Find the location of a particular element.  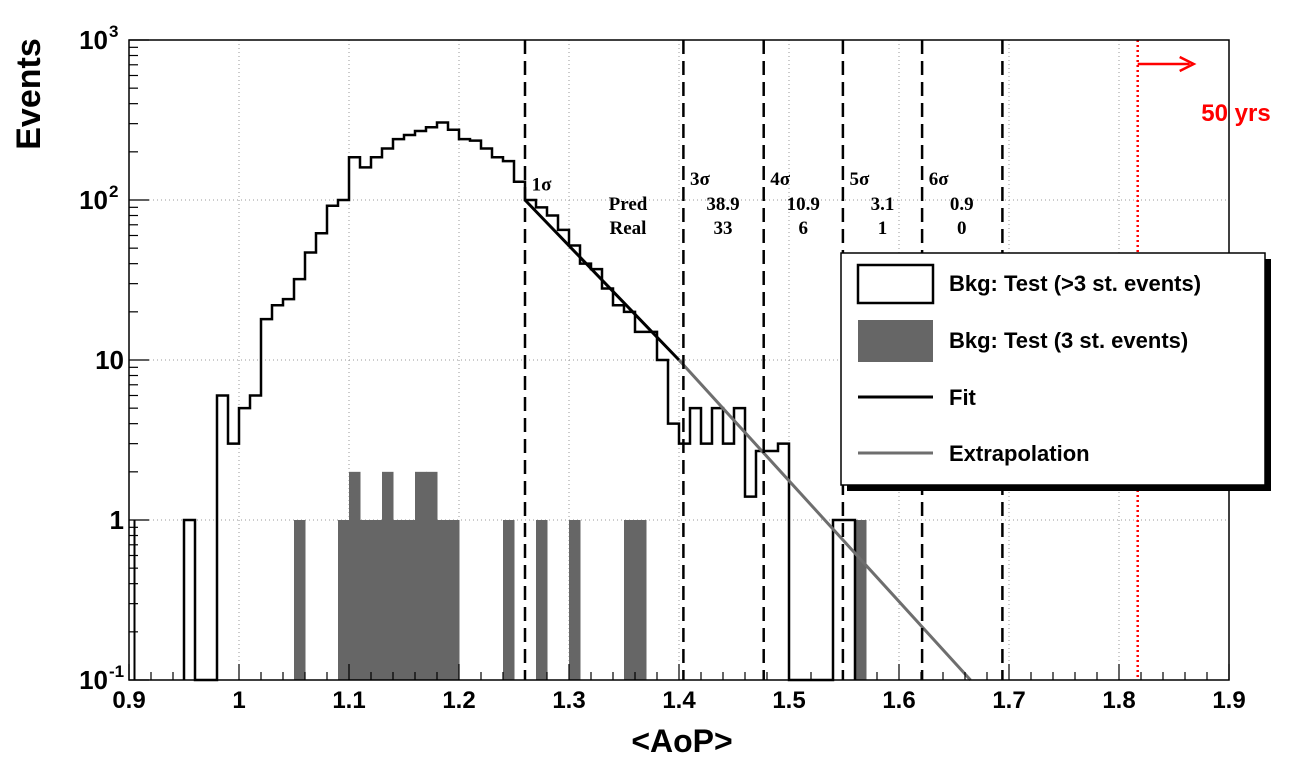

y-tick-exponent: -1 is located at coordinates (116, 671).